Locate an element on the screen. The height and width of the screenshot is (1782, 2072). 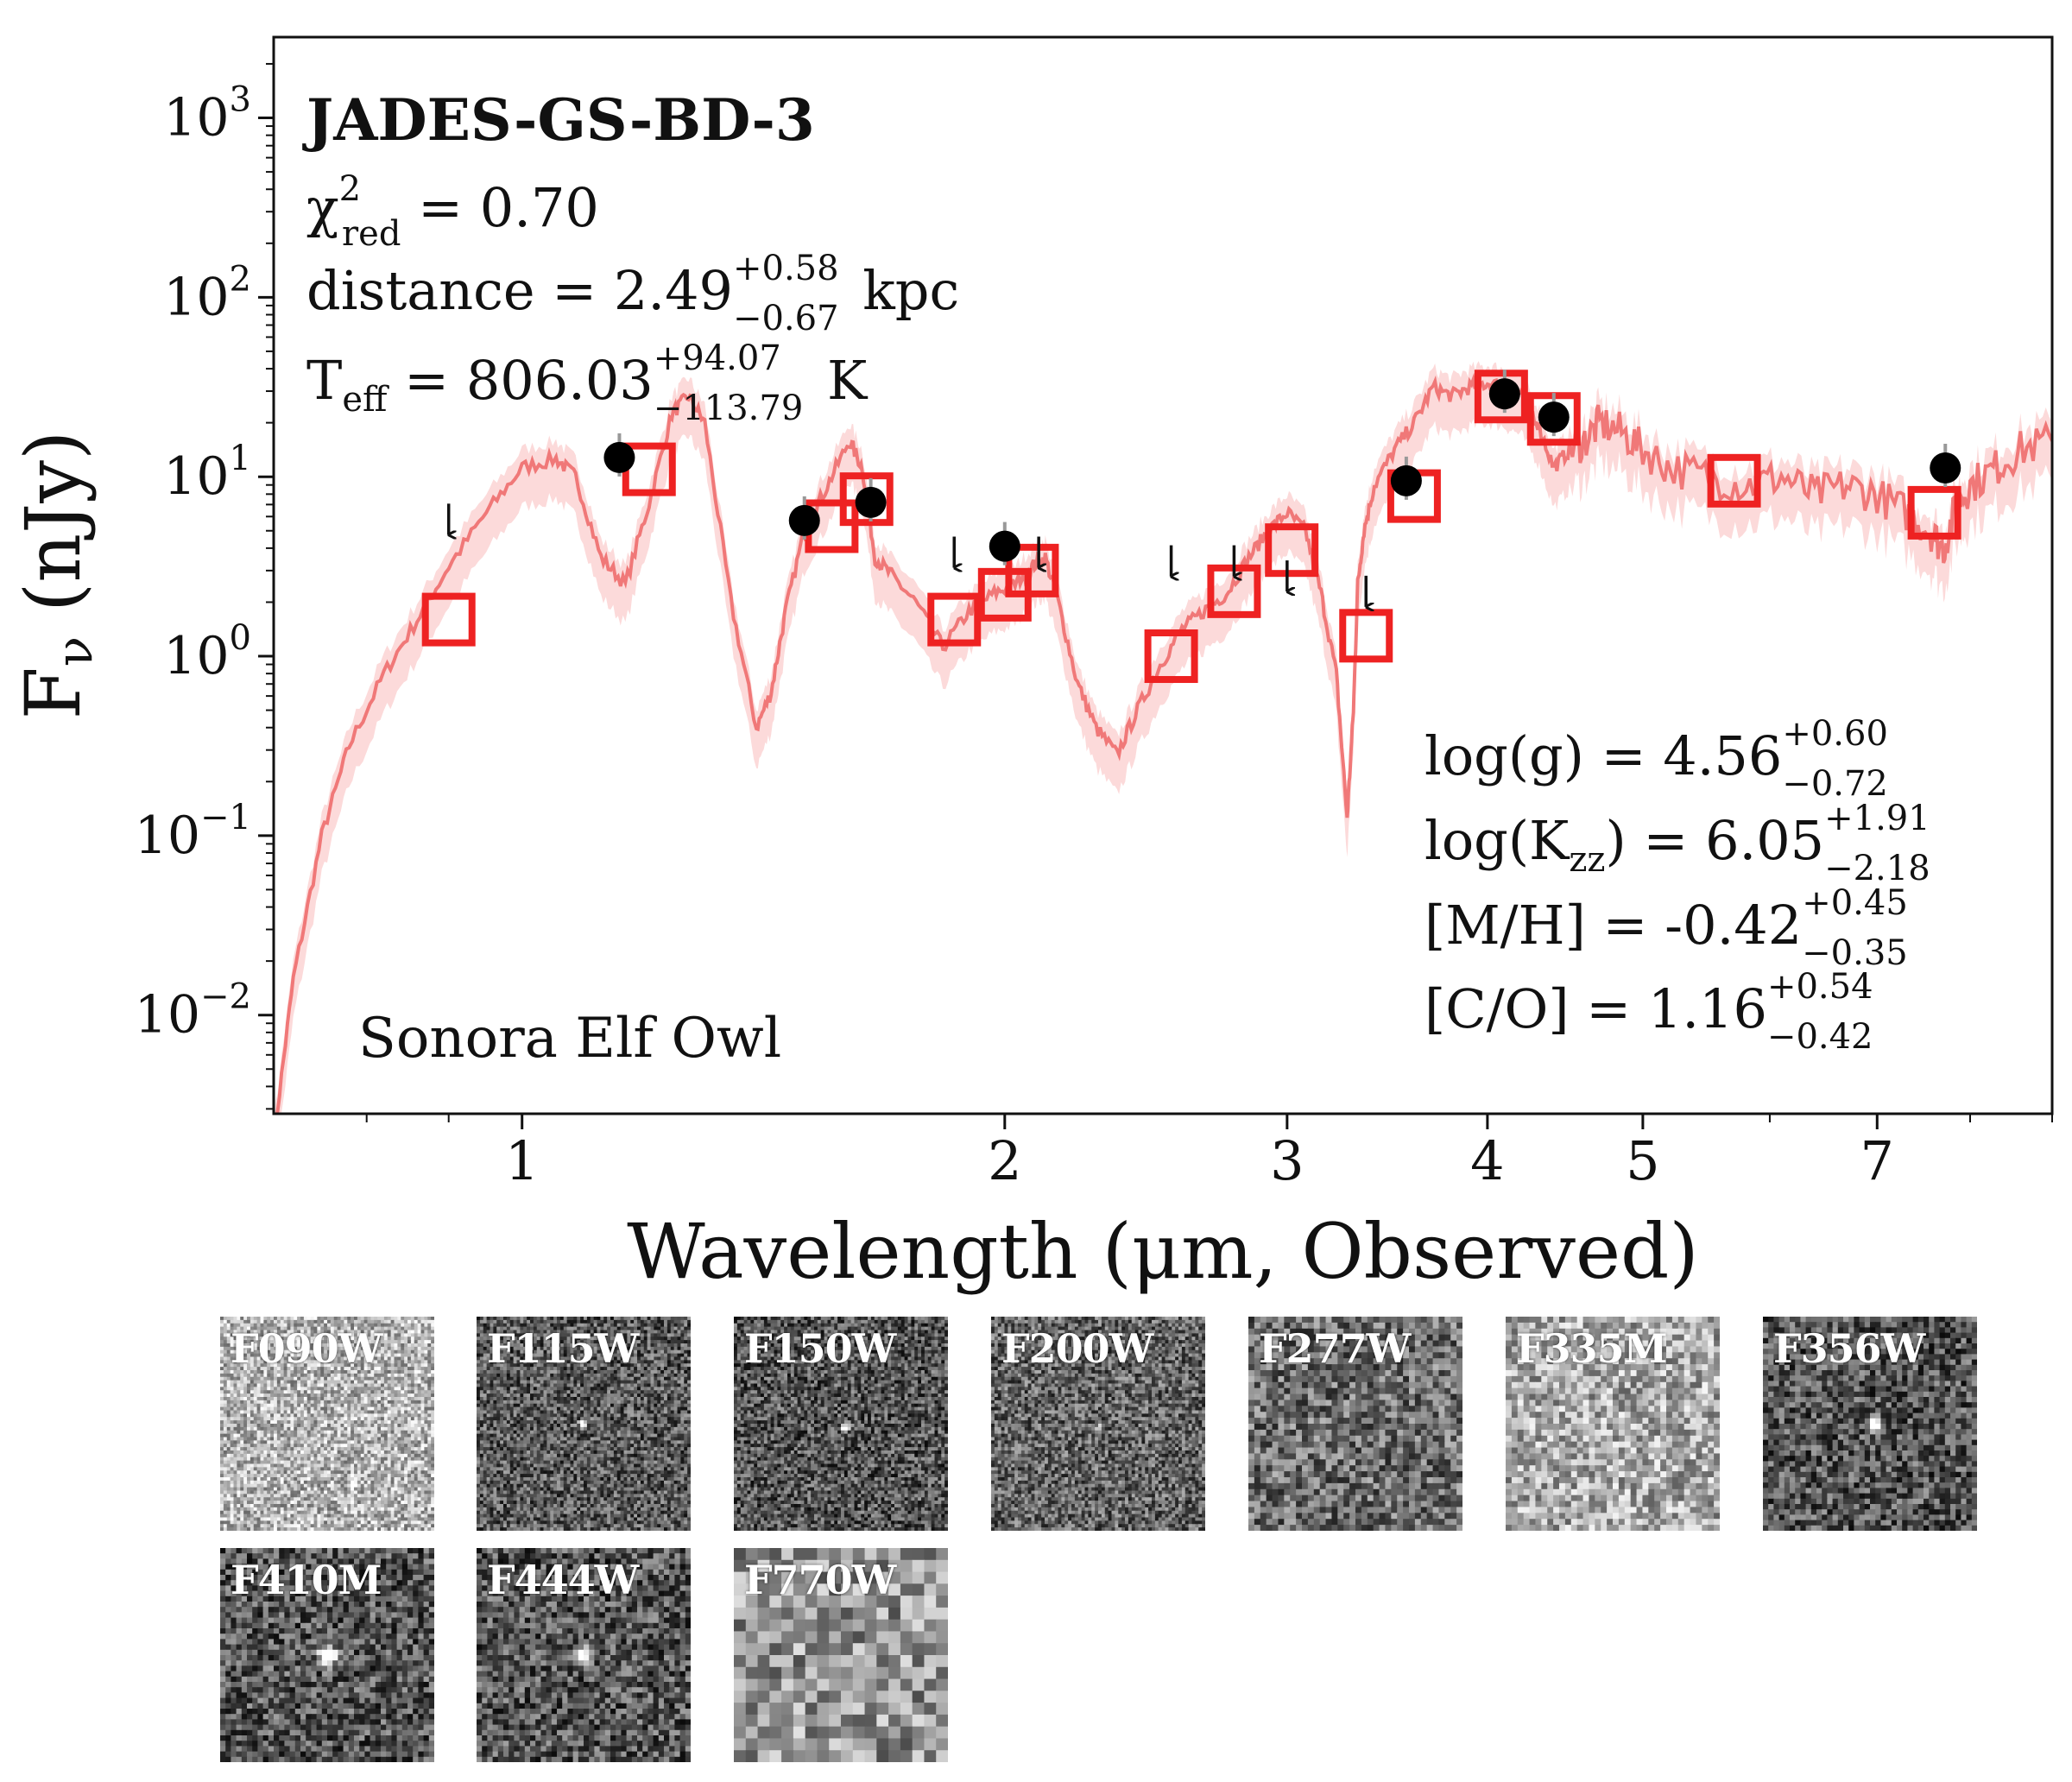
cutout-thumbnail: F335M is located at coordinates (1613, 1424).